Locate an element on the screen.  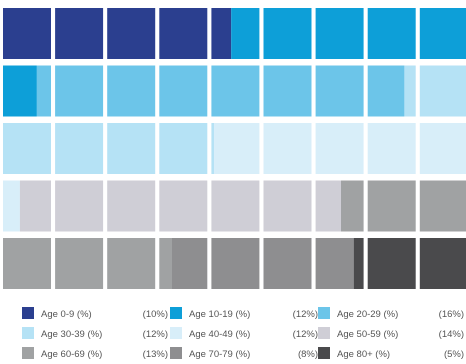
legend-value: (8%) is located at coordinates (308, 354).